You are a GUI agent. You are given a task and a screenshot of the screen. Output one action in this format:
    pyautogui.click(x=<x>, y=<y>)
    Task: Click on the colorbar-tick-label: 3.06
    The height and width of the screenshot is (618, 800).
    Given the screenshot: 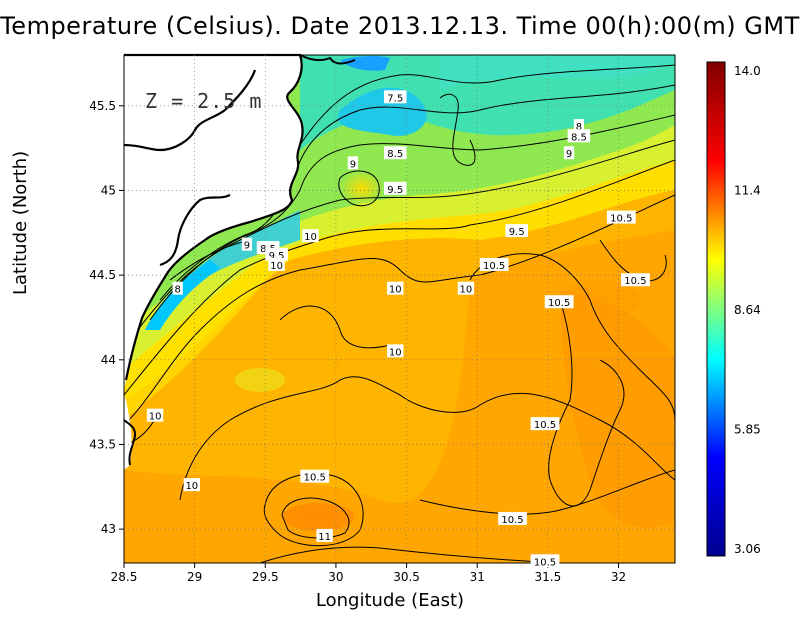 What is the action you would take?
    pyautogui.click(x=747, y=549)
    